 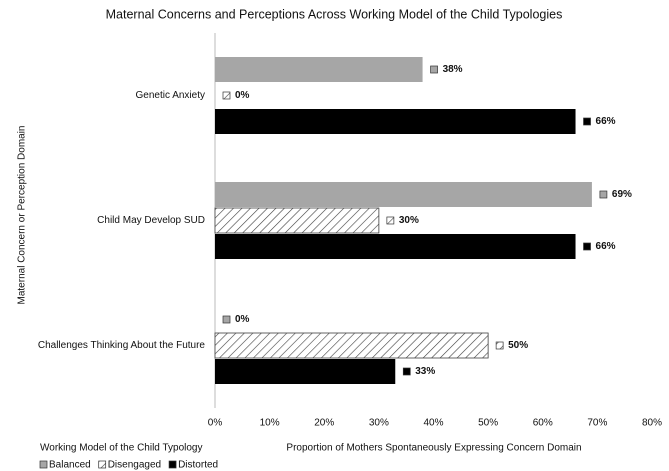 I want to click on x-tick-label: 60%, so click(x=543, y=423).